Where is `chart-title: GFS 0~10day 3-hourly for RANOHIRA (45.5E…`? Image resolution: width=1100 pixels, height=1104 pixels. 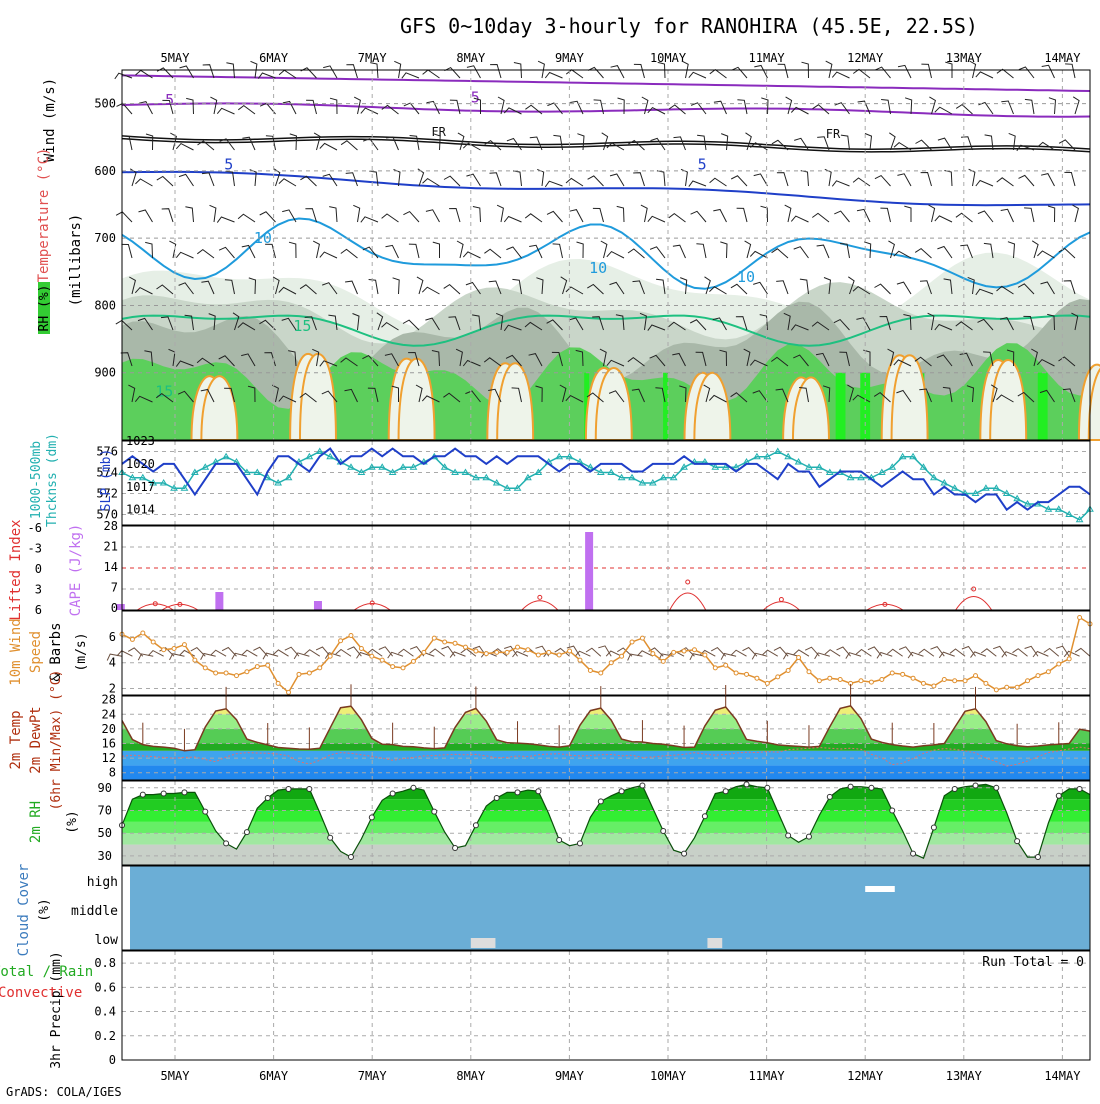
chart-title: GFS 0~10day 3-hourly for RANOHIRA (45.5E… is located at coordinates (689, 26).